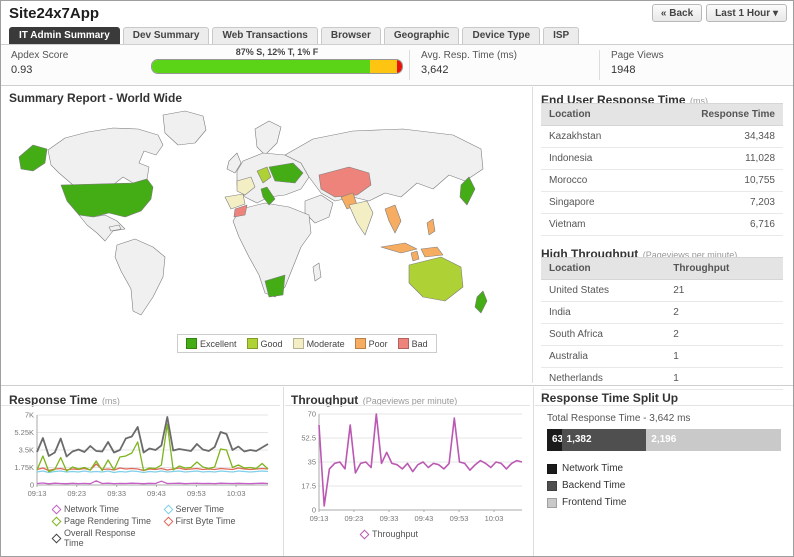  I want to click on map-region-indonesia, so click(399, 248).